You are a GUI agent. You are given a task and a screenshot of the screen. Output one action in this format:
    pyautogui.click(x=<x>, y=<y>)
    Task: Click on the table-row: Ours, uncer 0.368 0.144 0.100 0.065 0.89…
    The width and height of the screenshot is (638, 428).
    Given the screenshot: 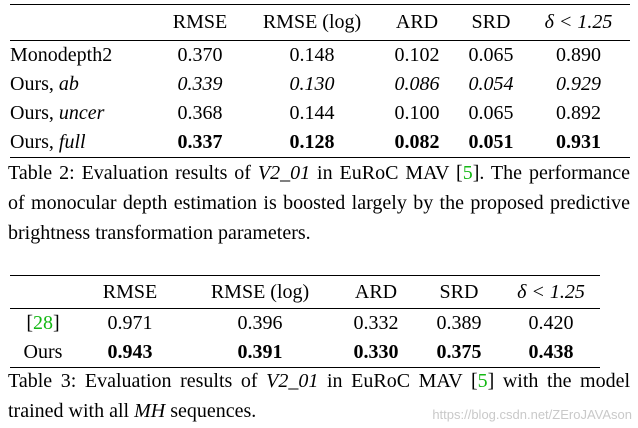 What is the action you would take?
    pyautogui.click(x=320, y=113)
    